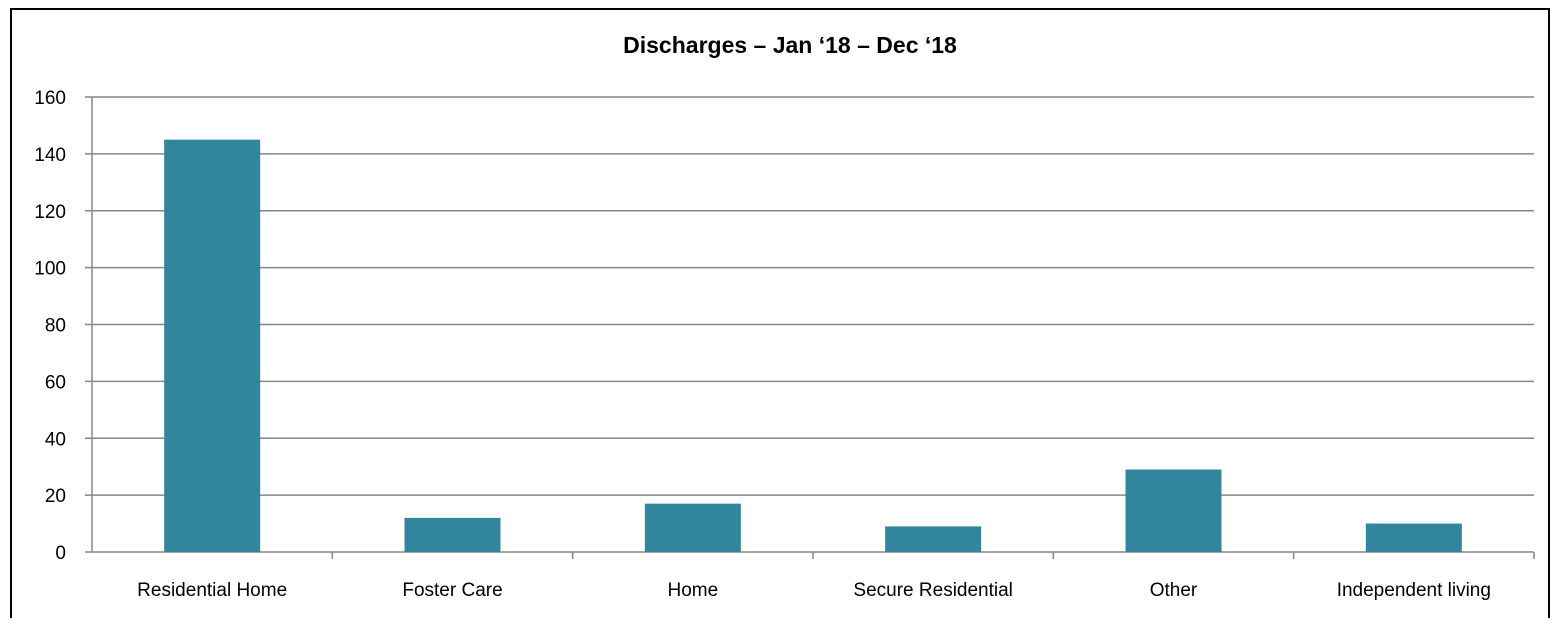 Image resolution: width=1558 pixels, height=618 pixels. I want to click on x-tick-label: Home, so click(692, 590).